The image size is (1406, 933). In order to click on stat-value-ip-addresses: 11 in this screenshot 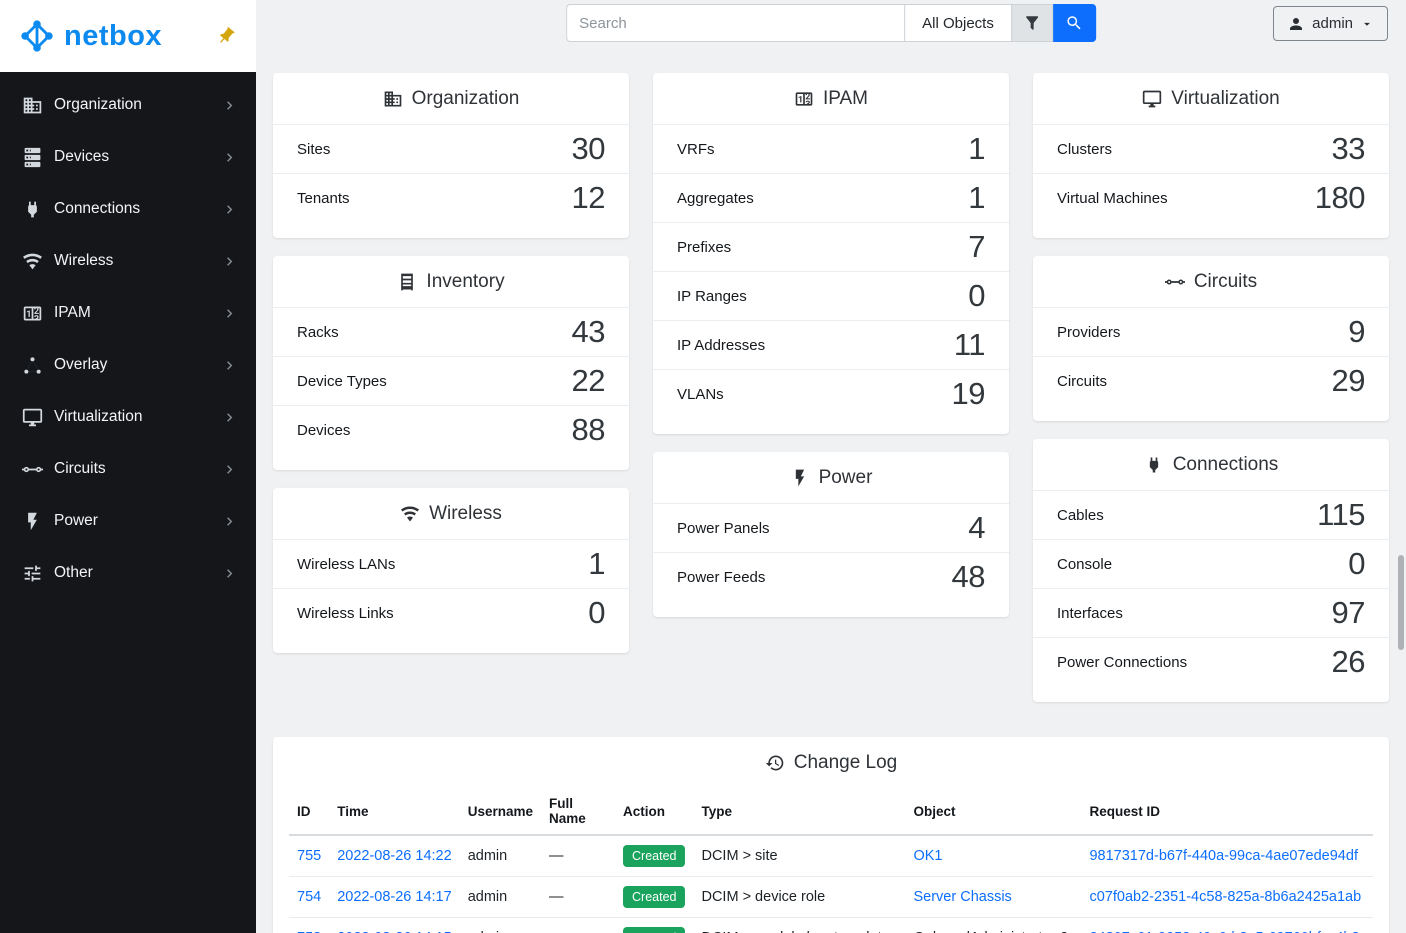, I will do `click(969, 344)`.